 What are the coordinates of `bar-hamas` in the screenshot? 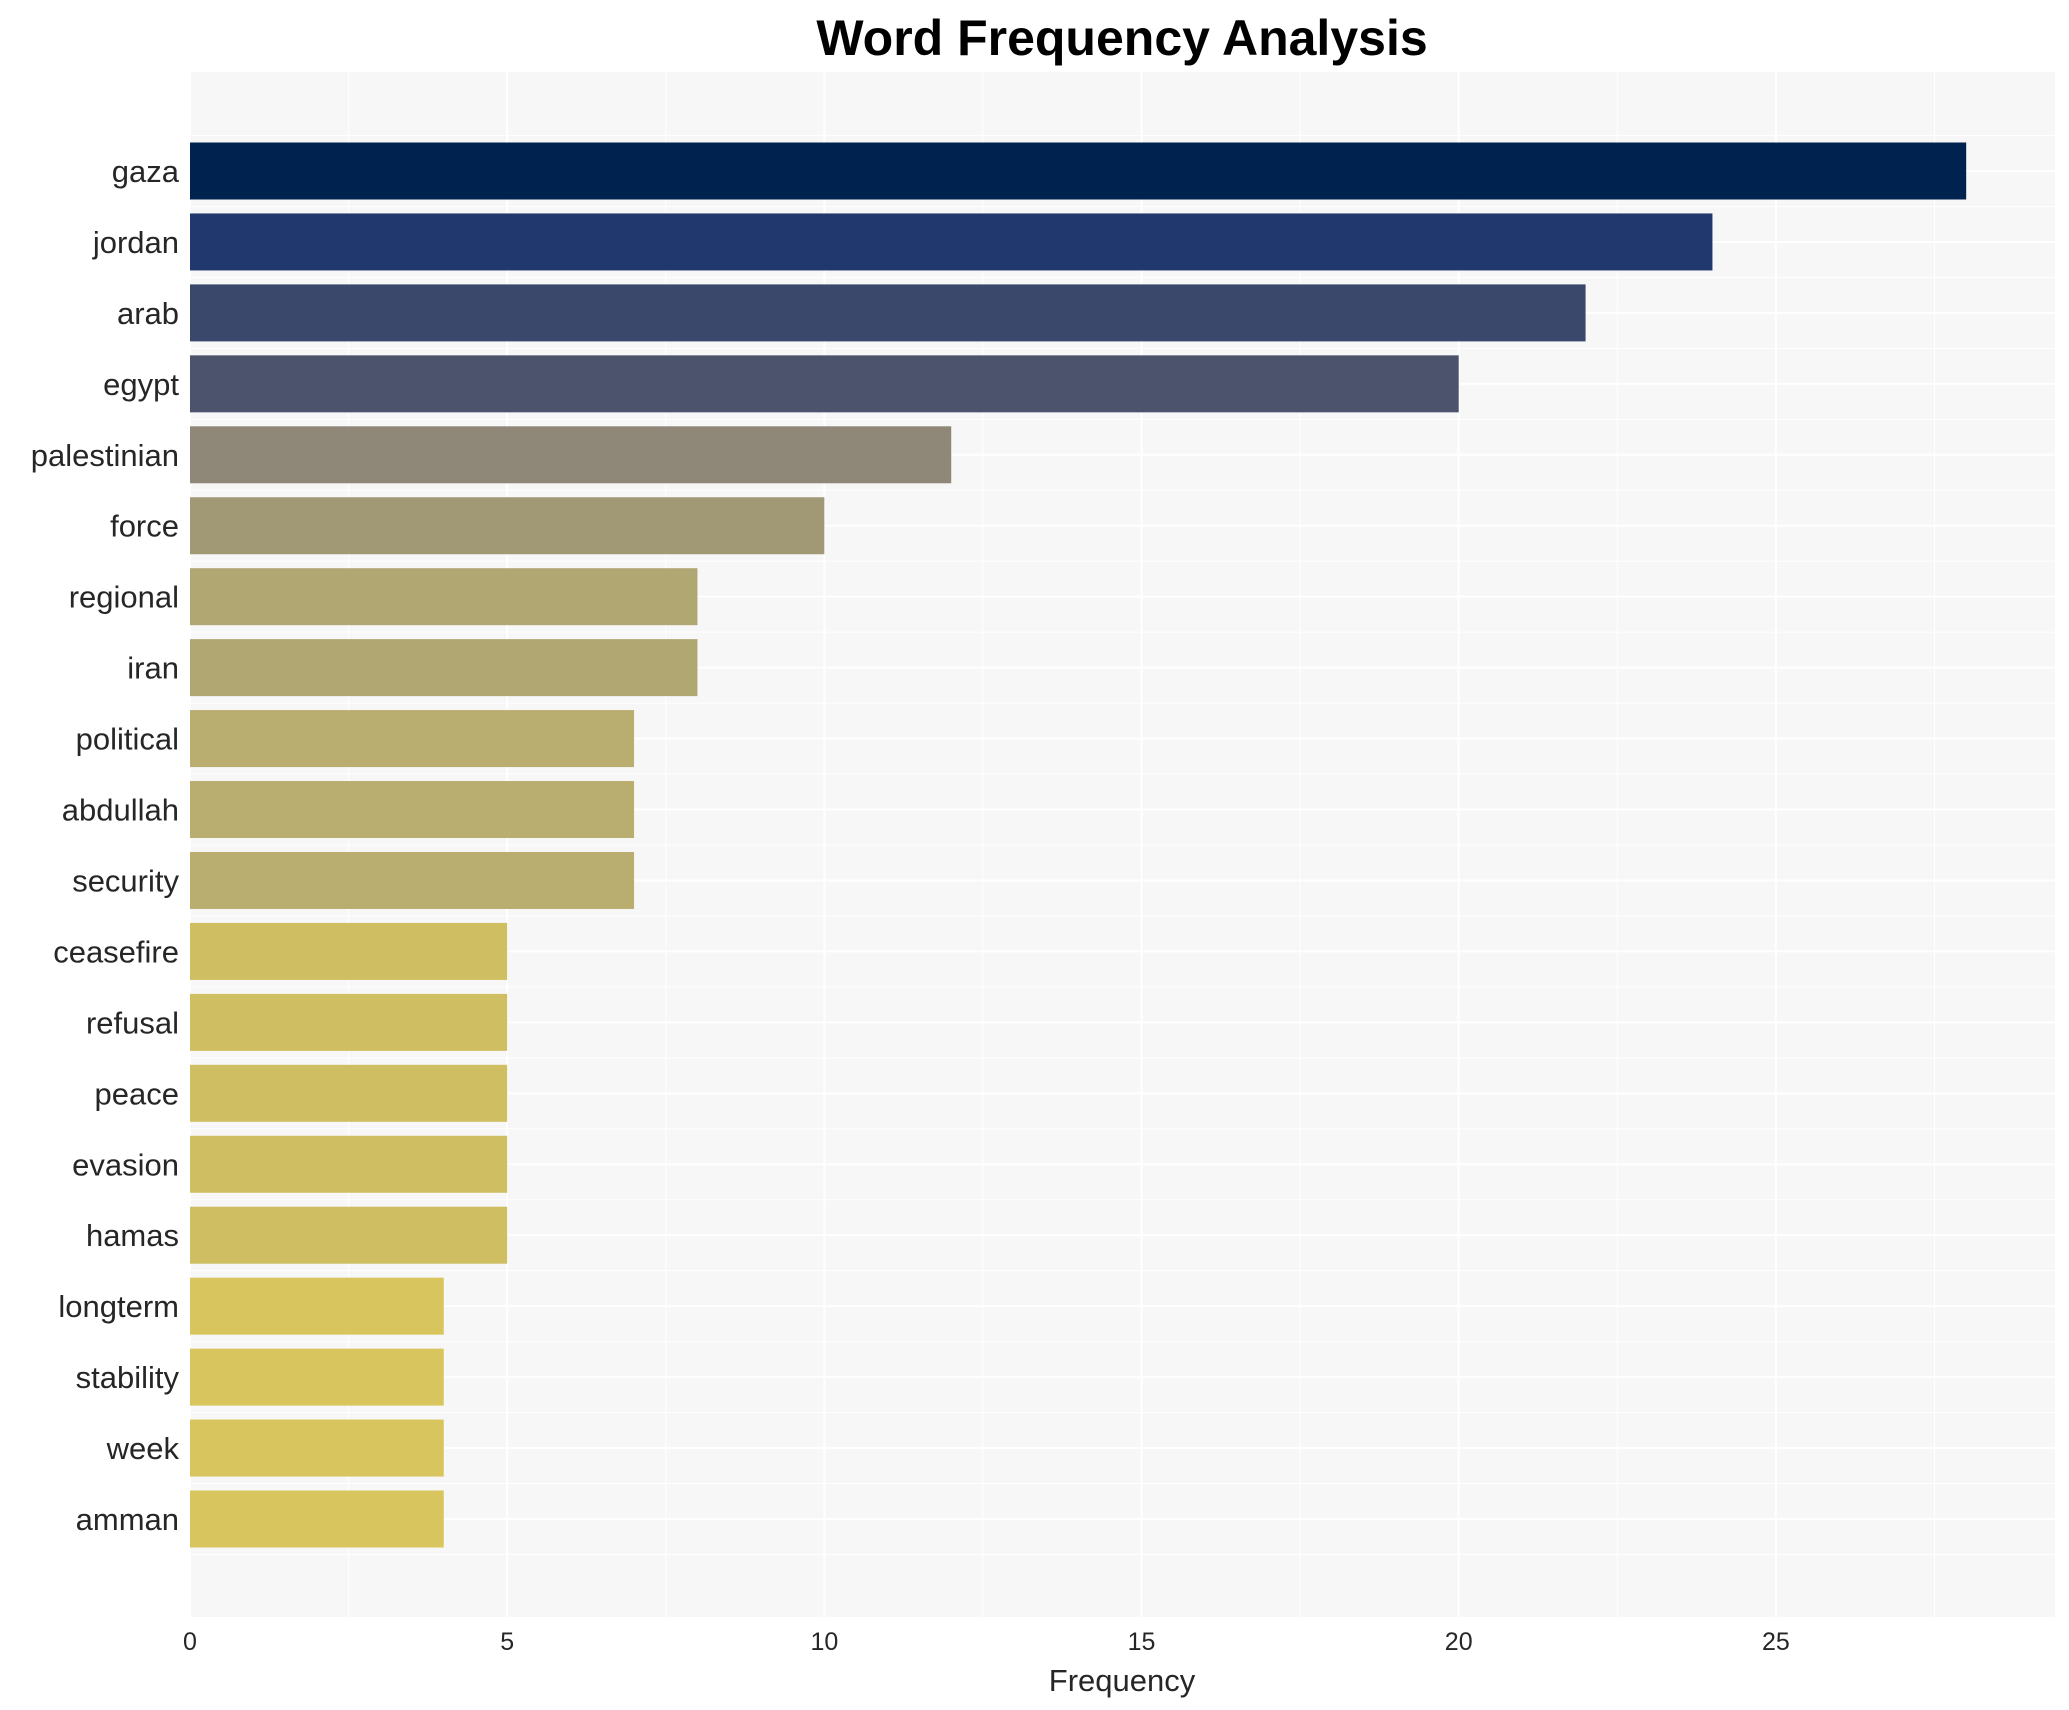 It's located at (349, 1235).